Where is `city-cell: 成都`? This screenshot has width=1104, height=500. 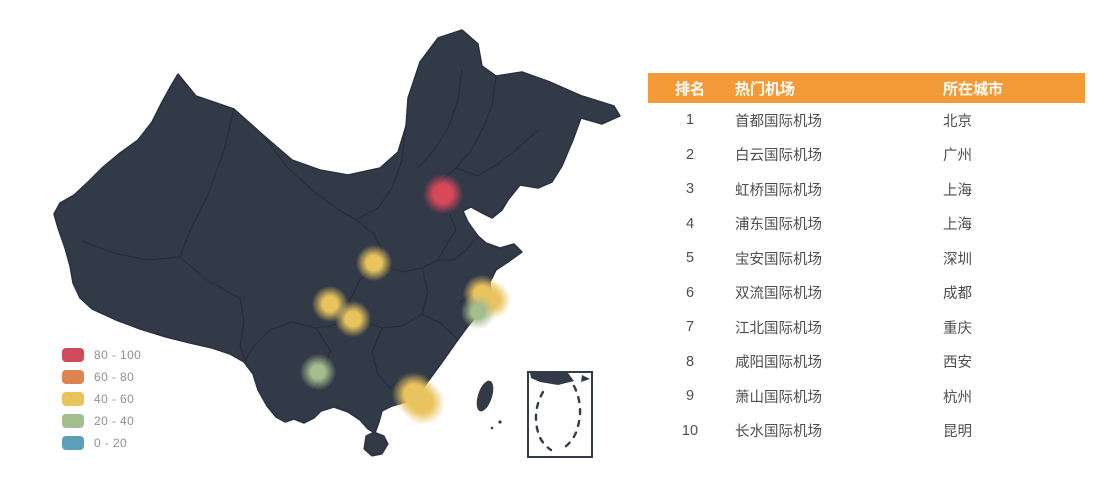 city-cell: 成都 is located at coordinates (957, 294).